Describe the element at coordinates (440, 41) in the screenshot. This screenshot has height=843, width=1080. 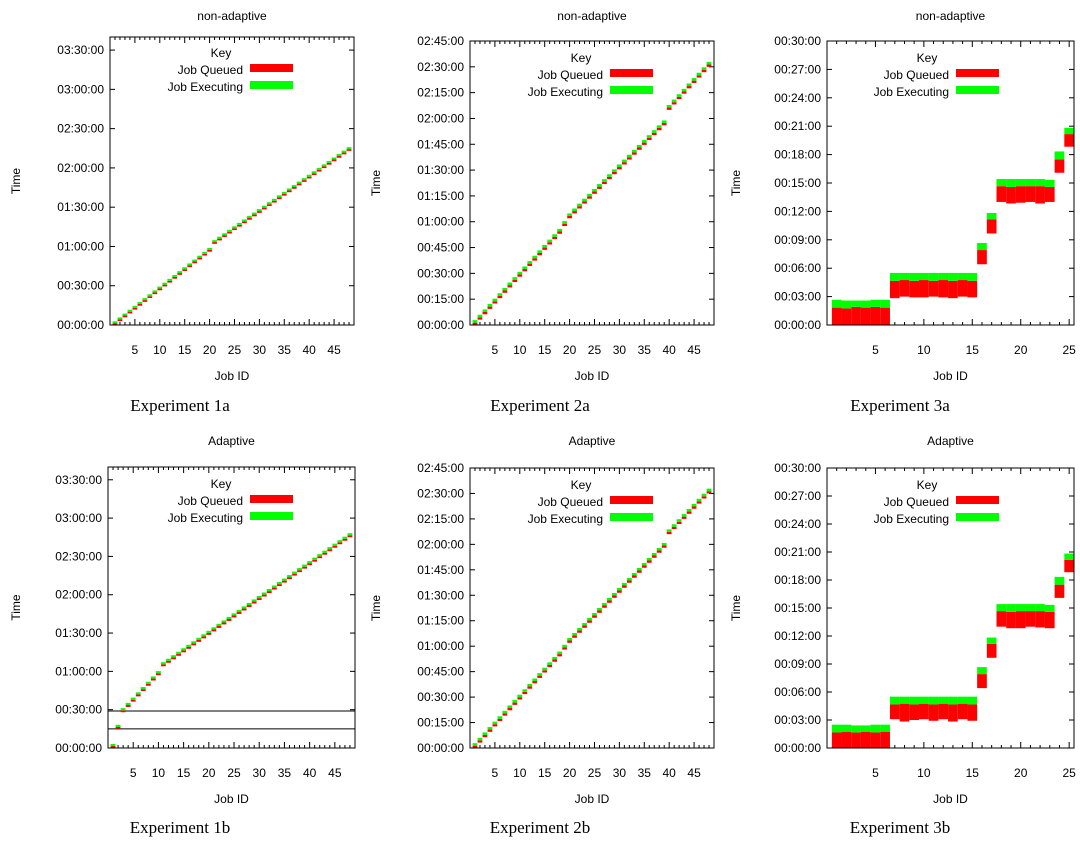
I see `y-tick-label: 02:45:00` at that location.